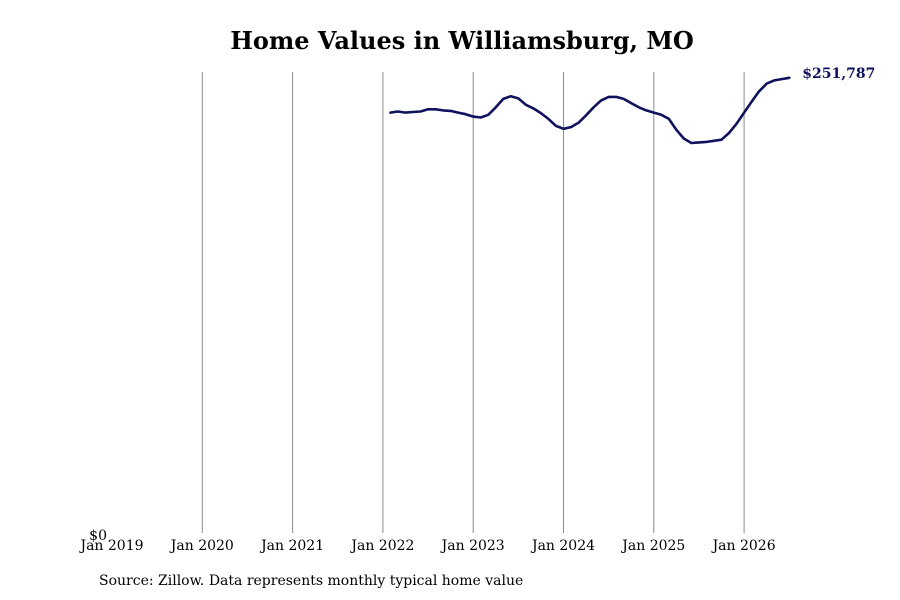 The height and width of the screenshot is (600, 900). I want to click on x-tick-label: Jan 2022, so click(381, 546).